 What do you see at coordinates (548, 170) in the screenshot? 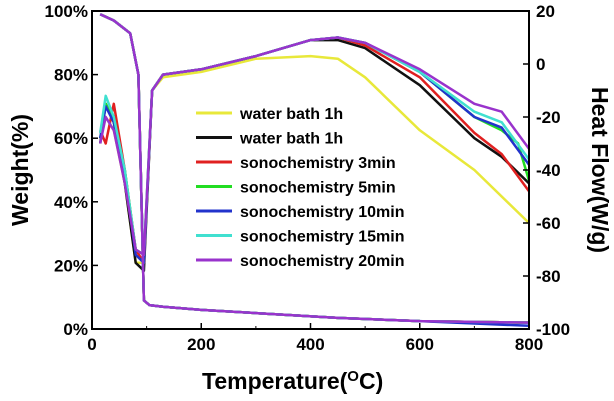
I see `y-right-tick-label: -40` at bounding box center [548, 170].